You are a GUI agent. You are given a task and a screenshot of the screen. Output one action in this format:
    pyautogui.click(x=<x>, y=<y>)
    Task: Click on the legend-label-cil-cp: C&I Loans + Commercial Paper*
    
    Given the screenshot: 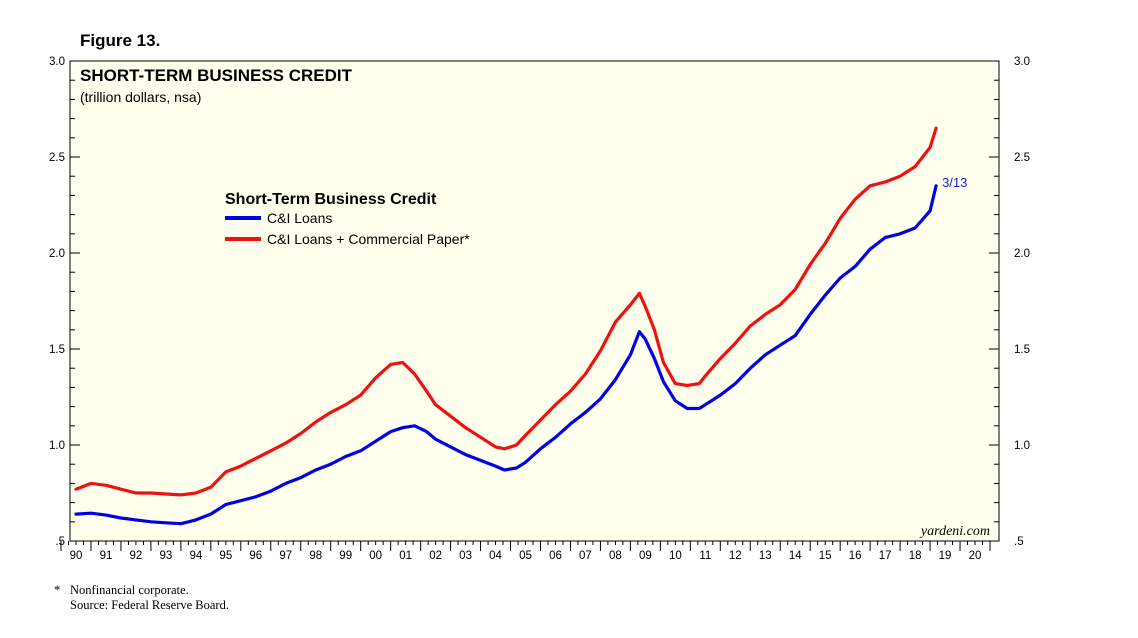 What is the action you would take?
    pyautogui.click(x=368, y=239)
    